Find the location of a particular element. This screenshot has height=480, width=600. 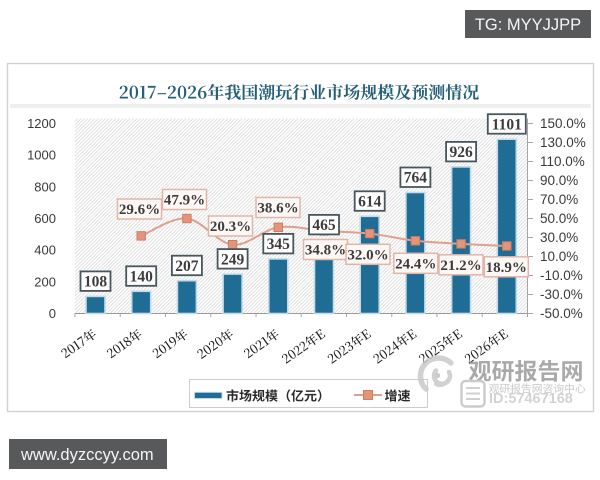

svg-text: -10.0% is located at coordinates (561, 275).